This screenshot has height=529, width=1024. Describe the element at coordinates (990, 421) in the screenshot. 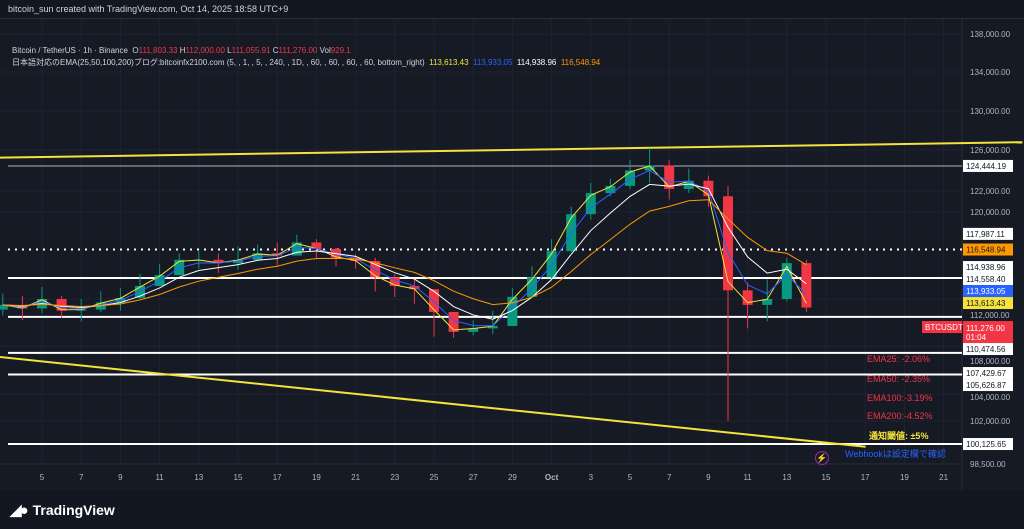

I see `price-tick: 102,000.00` at that location.